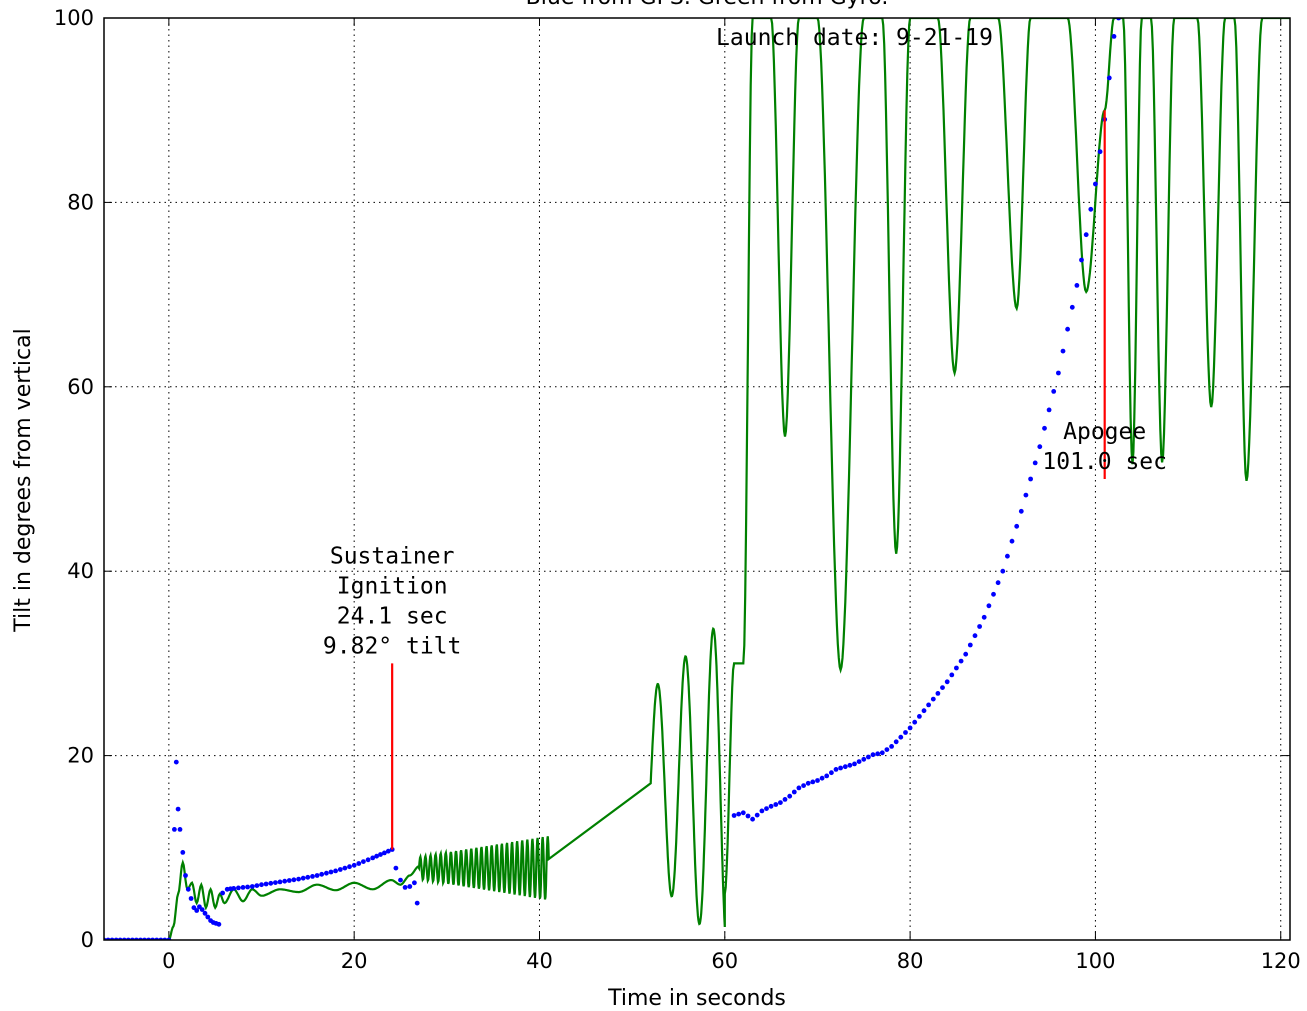 This screenshot has height=1011, width=1307. What do you see at coordinates (1095, 961) in the screenshot?
I see `x-tick-label: 100` at bounding box center [1095, 961].